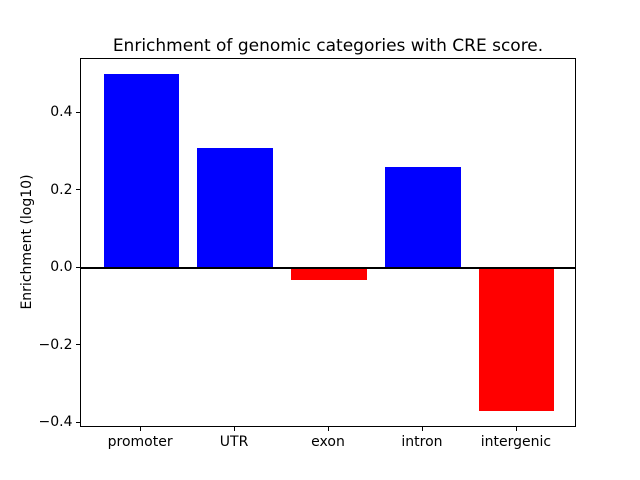 This screenshot has width=640, height=480. Describe the element at coordinates (234, 442) in the screenshot. I see `x-tick-label-UTR: UTR` at that location.